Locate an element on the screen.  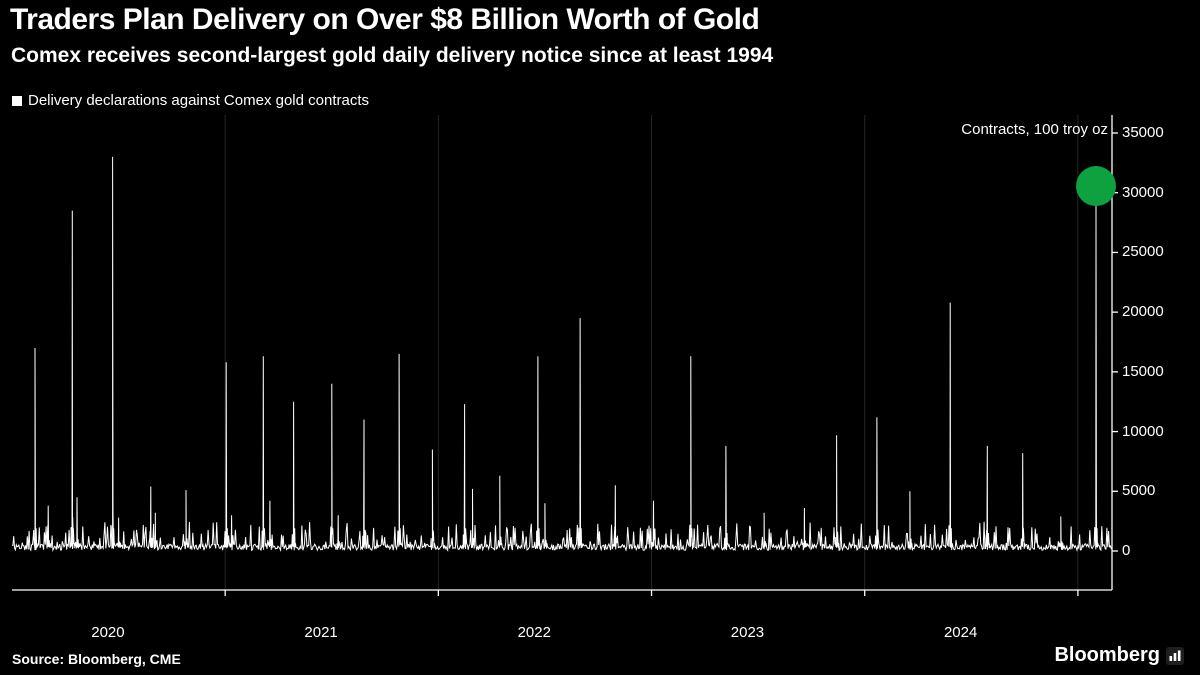
source-note: Source: Bloomberg, CME is located at coordinates (96, 659).